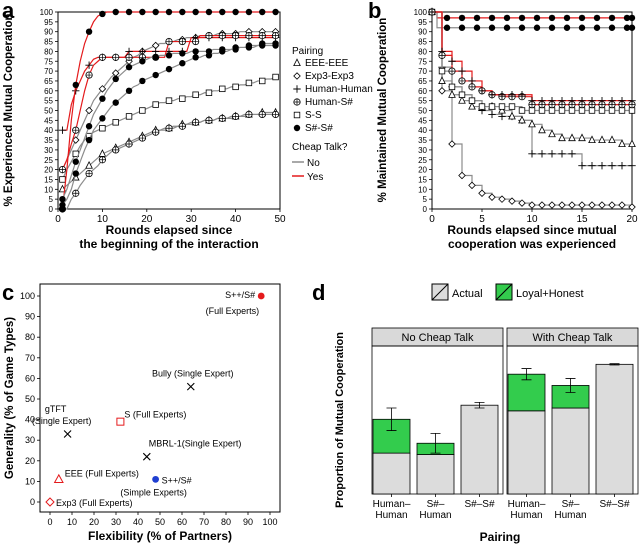 This screenshot has width=640, height=545. Describe the element at coordinates (32, 502) in the screenshot. I see `y-tick-label: 0` at that location.